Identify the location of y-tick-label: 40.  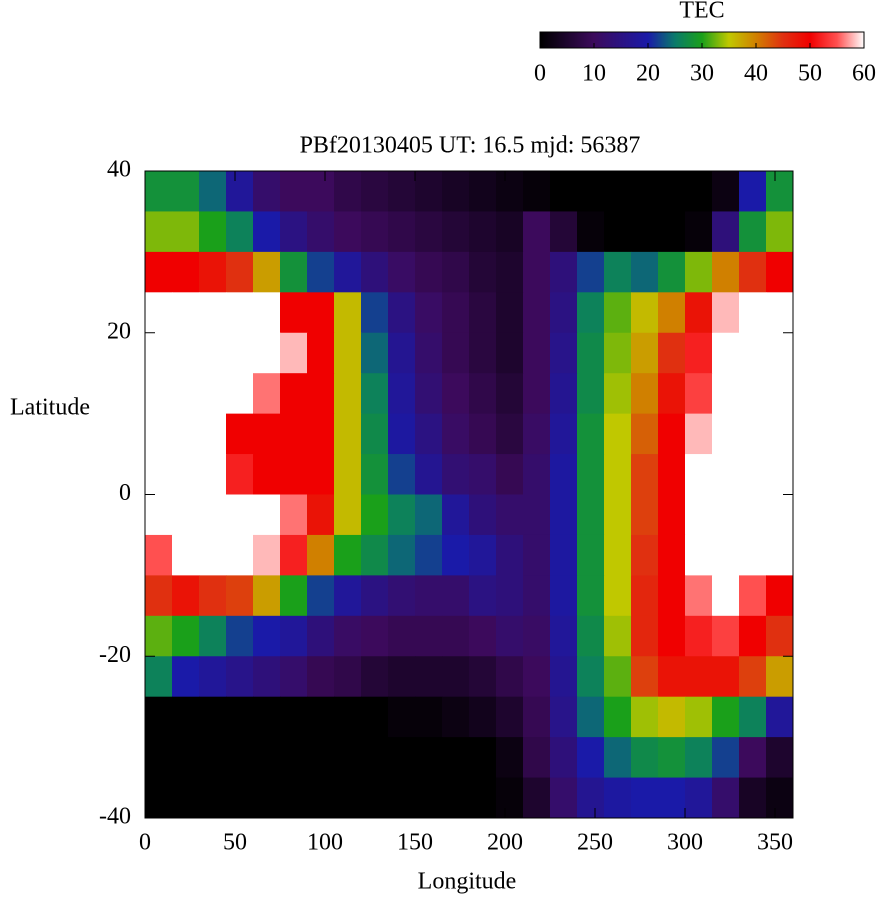
(119, 170).